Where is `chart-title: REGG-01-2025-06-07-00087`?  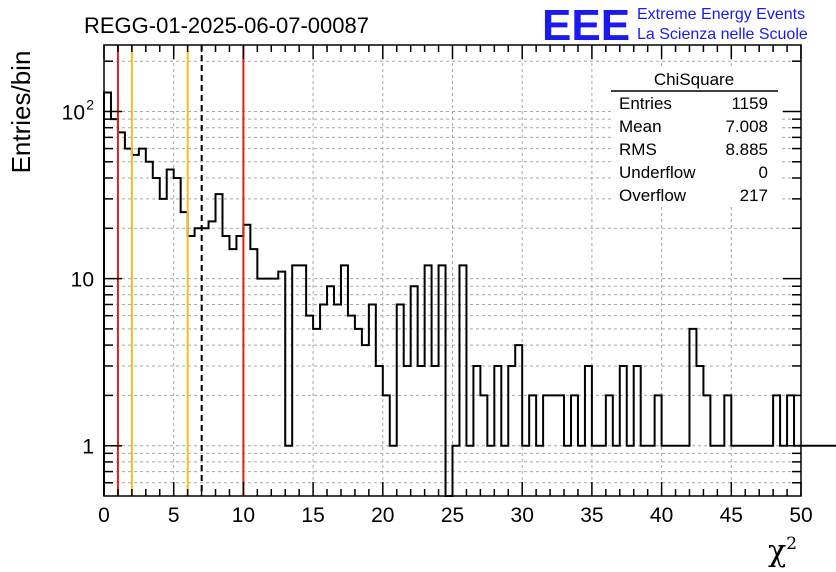
chart-title: REGG-01-2025-06-07-00087 is located at coordinates (226, 25).